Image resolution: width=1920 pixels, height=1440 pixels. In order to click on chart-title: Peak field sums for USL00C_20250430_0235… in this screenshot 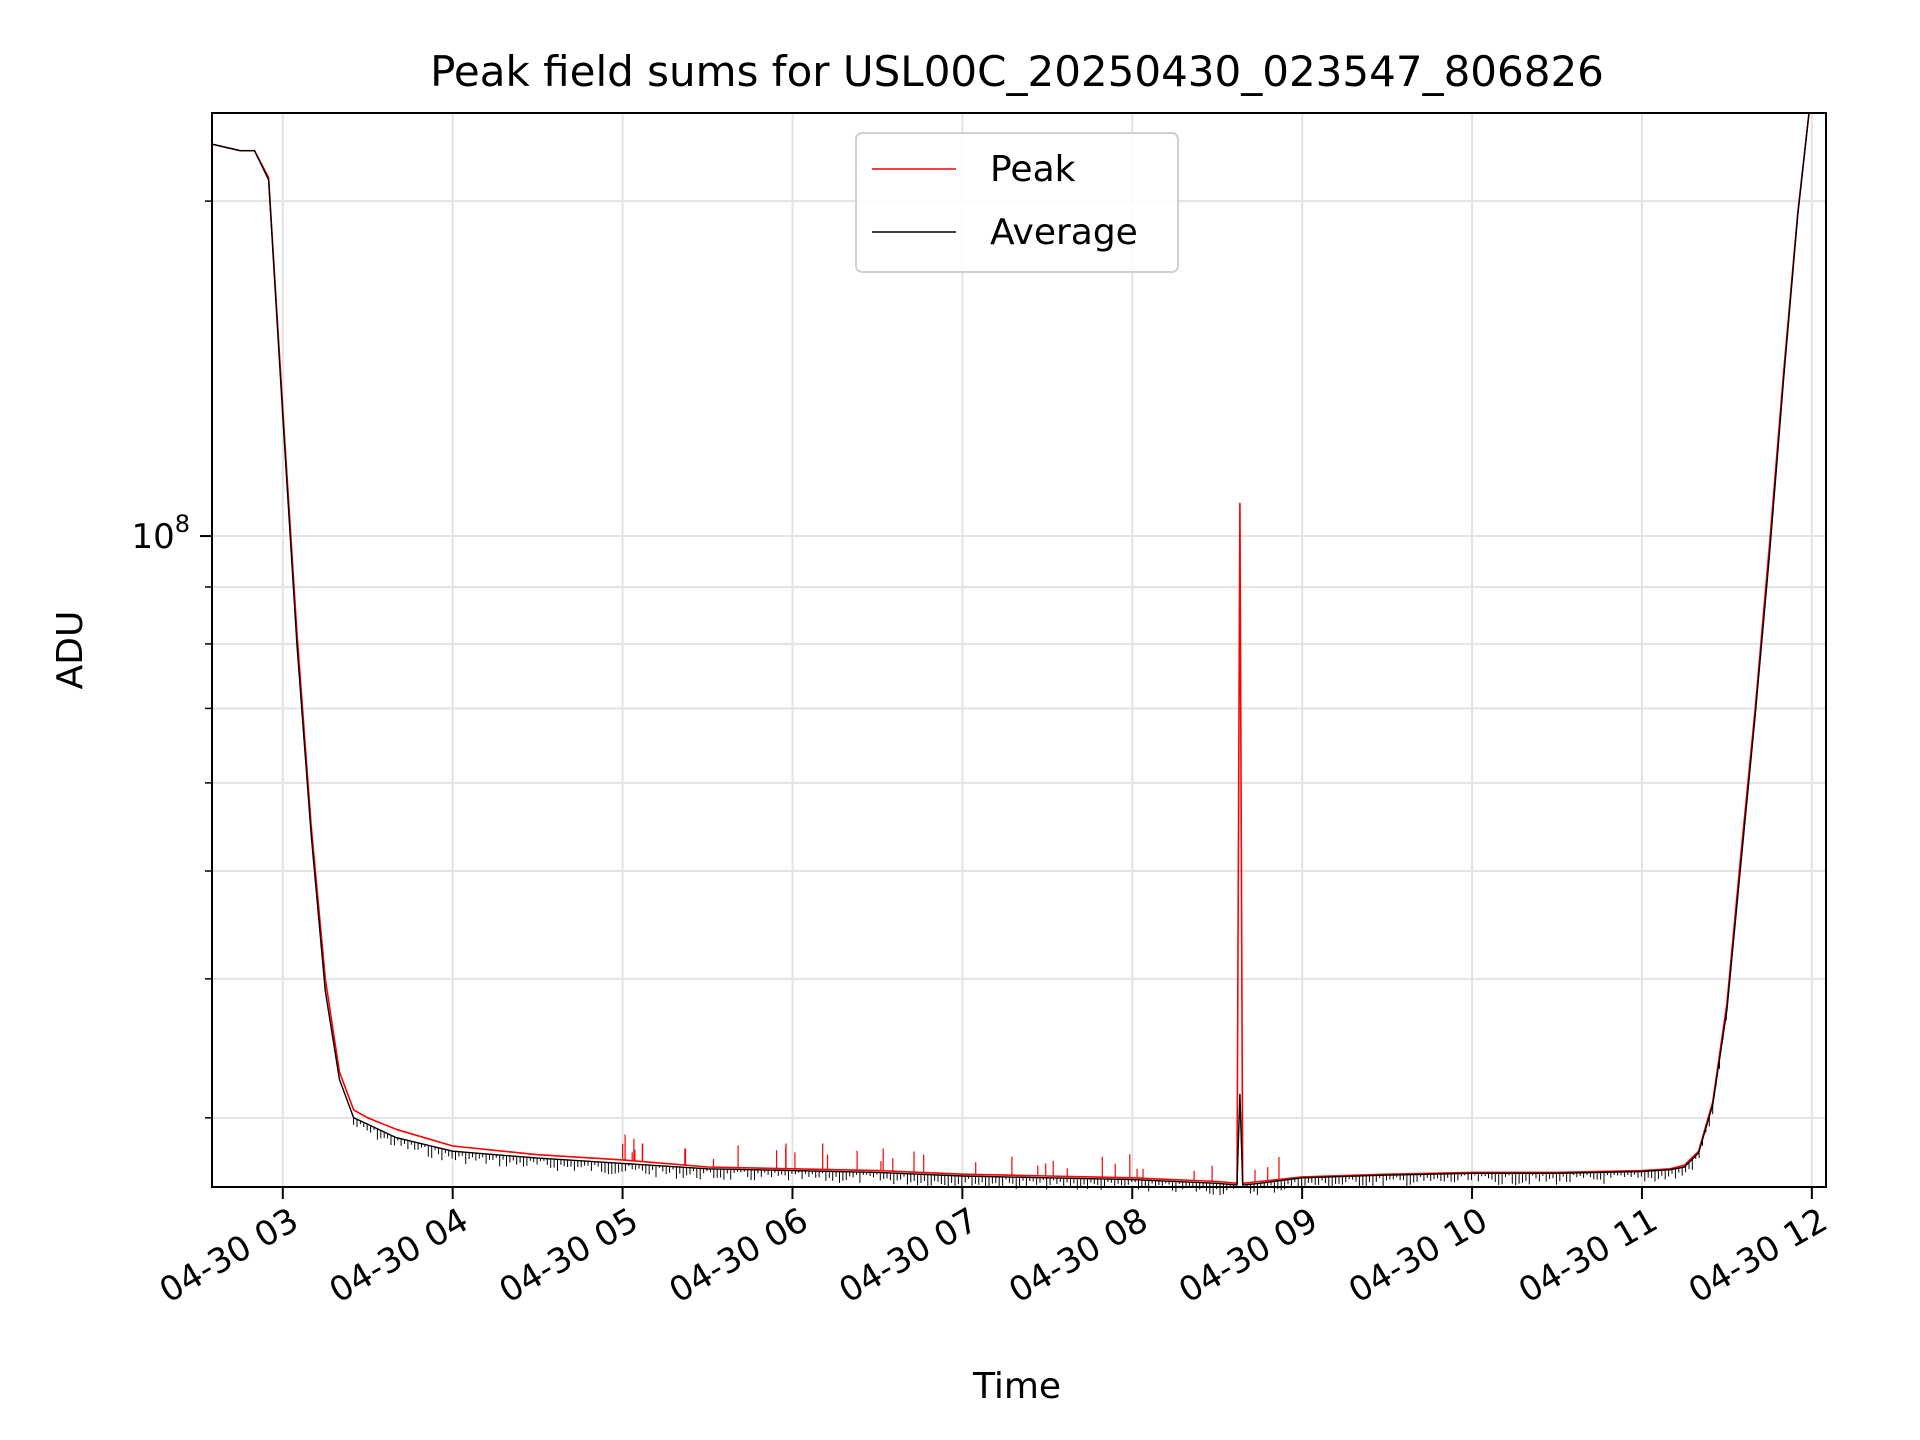, I will do `click(1017, 71)`.